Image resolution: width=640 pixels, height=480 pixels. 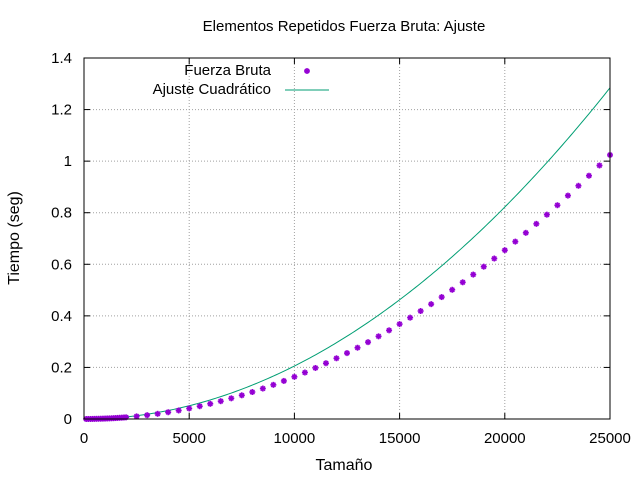 What do you see at coordinates (212, 89) in the screenshot?
I see `legend-label-ajuste-cuadratico: Ajuste Cuadrático` at bounding box center [212, 89].